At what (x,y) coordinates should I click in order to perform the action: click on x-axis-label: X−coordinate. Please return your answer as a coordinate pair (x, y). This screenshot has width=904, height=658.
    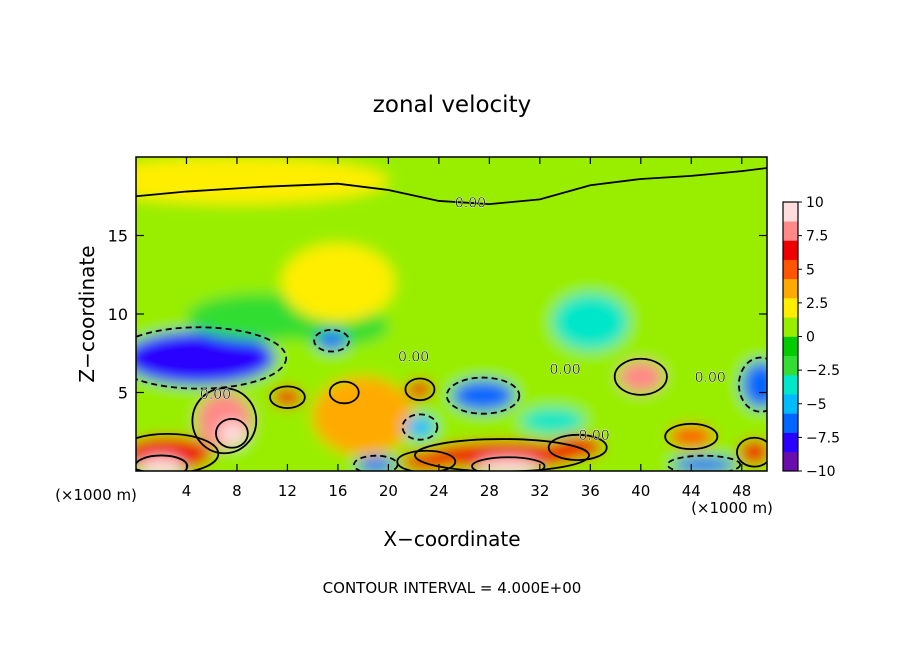
    Looking at the image, I should click on (451, 539).